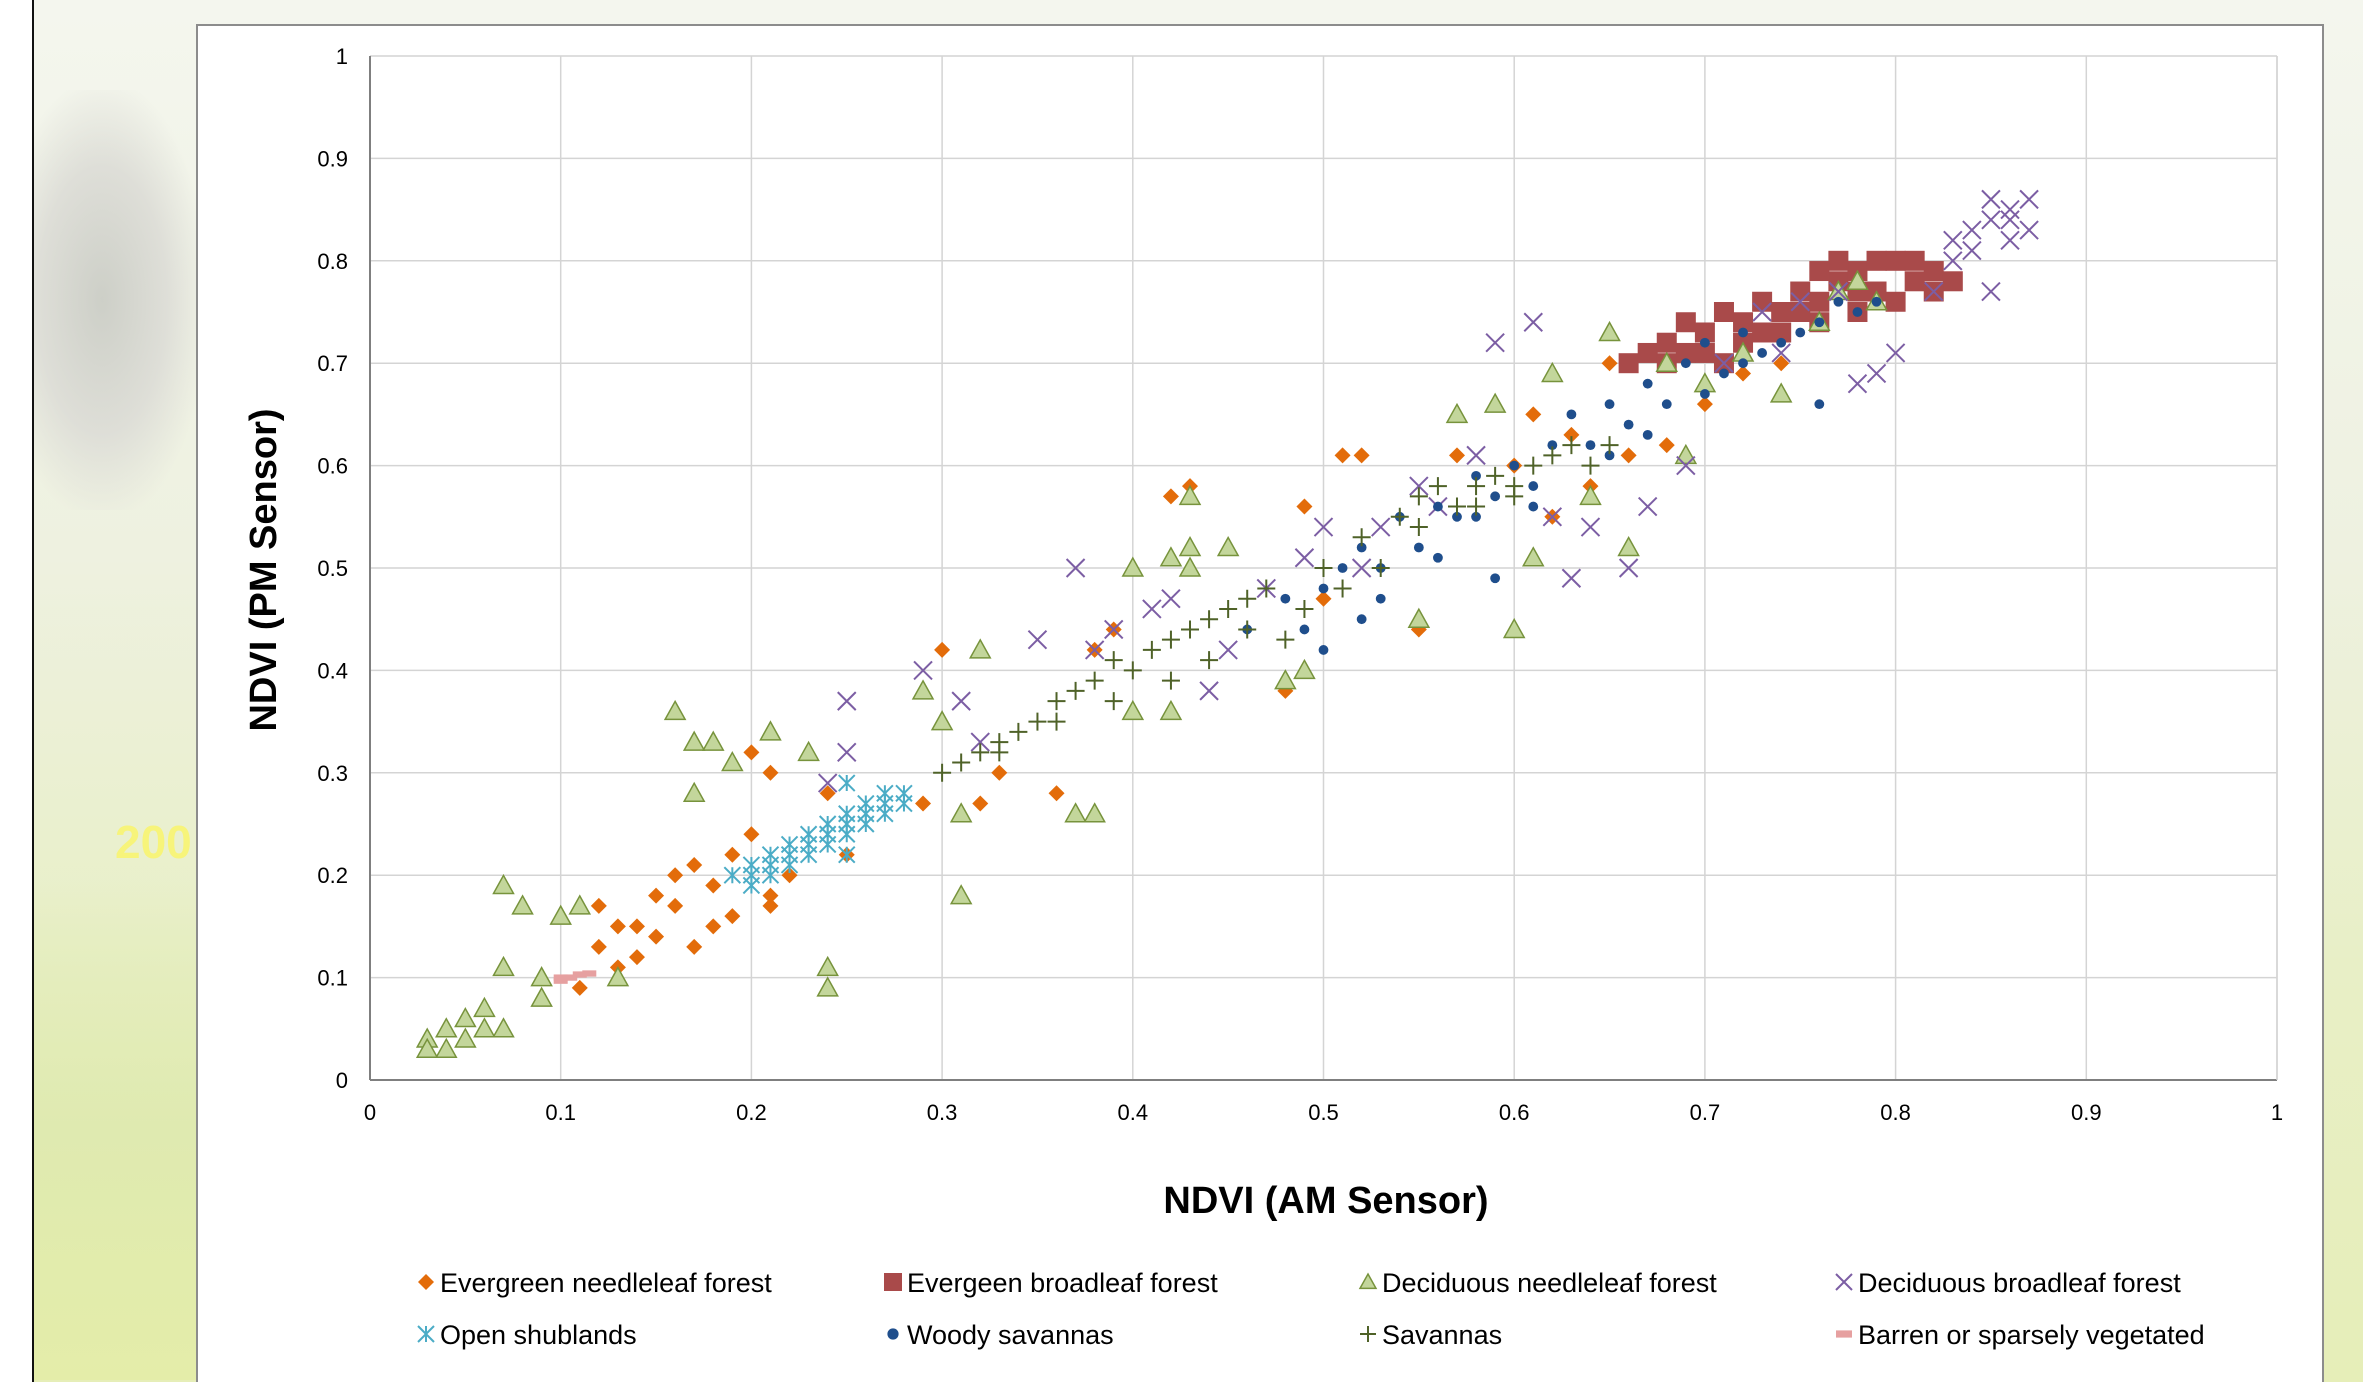 This screenshot has height=1382, width=2363. What do you see at coordinates (342, 56) in the screenshot?
I see `y-tick-label: 1` at bounding box center [342, 56].